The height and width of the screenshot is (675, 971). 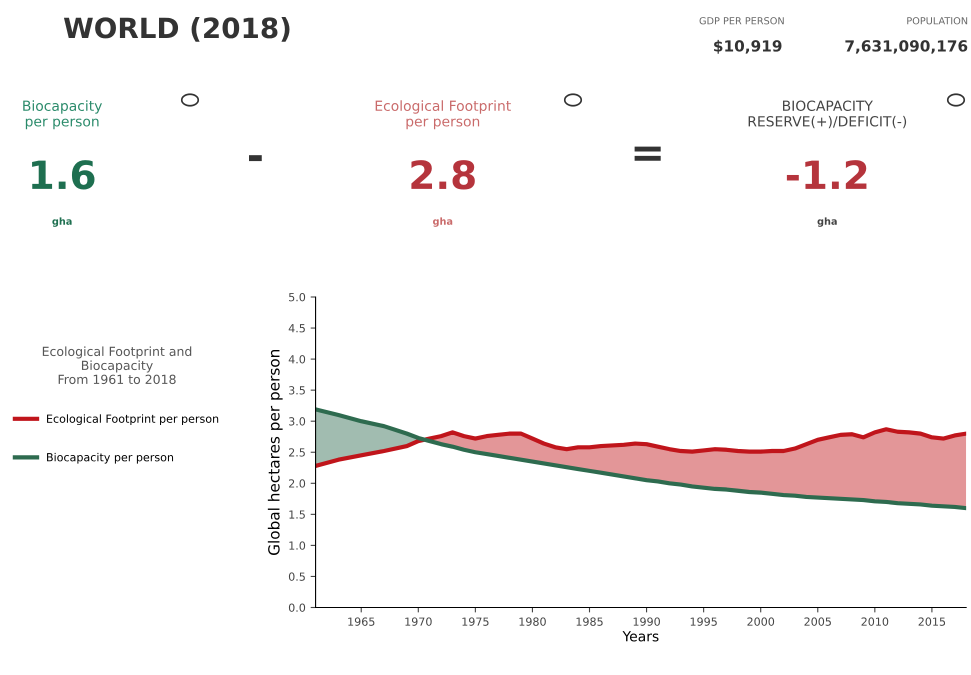 What do you see at coordinates (297, 483) in the screenshot?
I see `y-tick-label: 2.0` at bounding box center [297, 483].